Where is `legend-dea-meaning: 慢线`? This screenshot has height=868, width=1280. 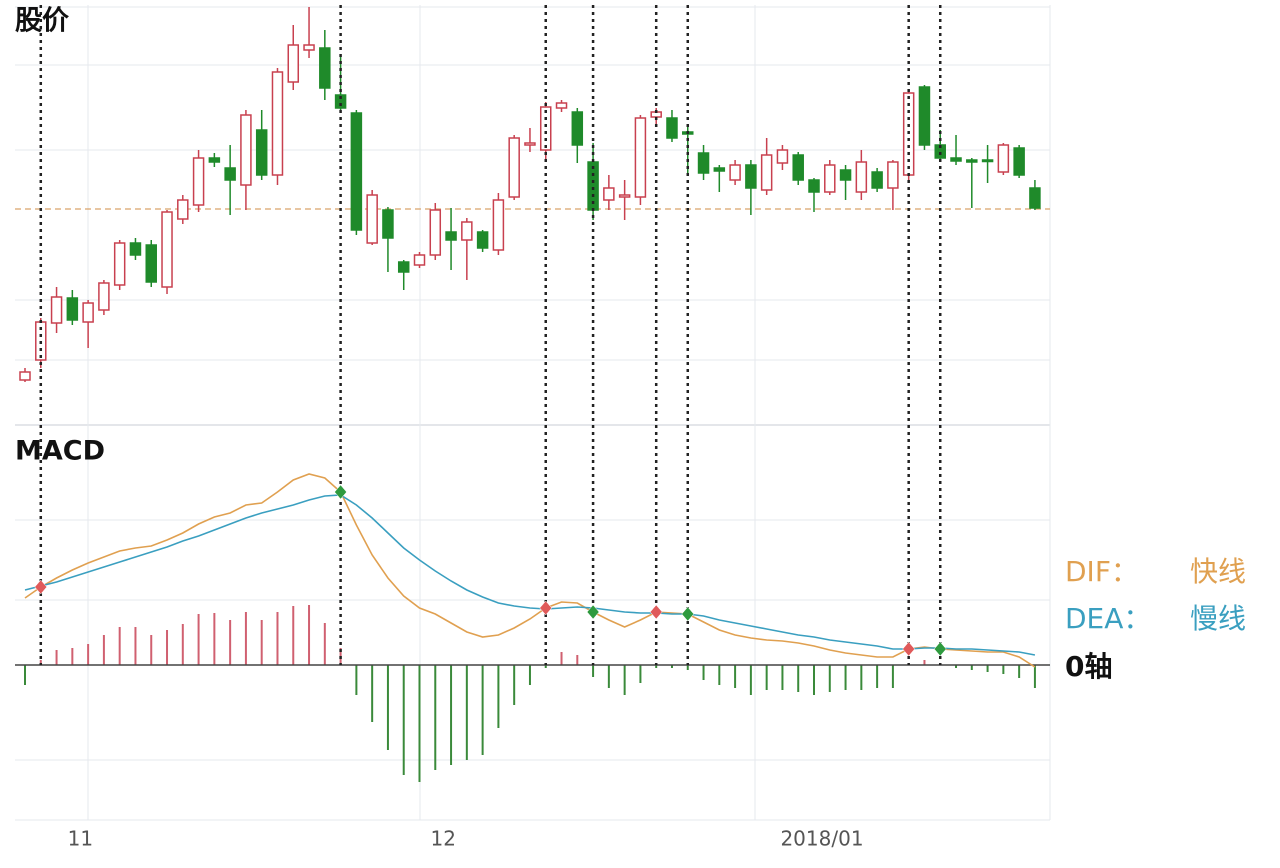
legend-dea-meaning: 慢线 is located at coordinates (1218, 618).